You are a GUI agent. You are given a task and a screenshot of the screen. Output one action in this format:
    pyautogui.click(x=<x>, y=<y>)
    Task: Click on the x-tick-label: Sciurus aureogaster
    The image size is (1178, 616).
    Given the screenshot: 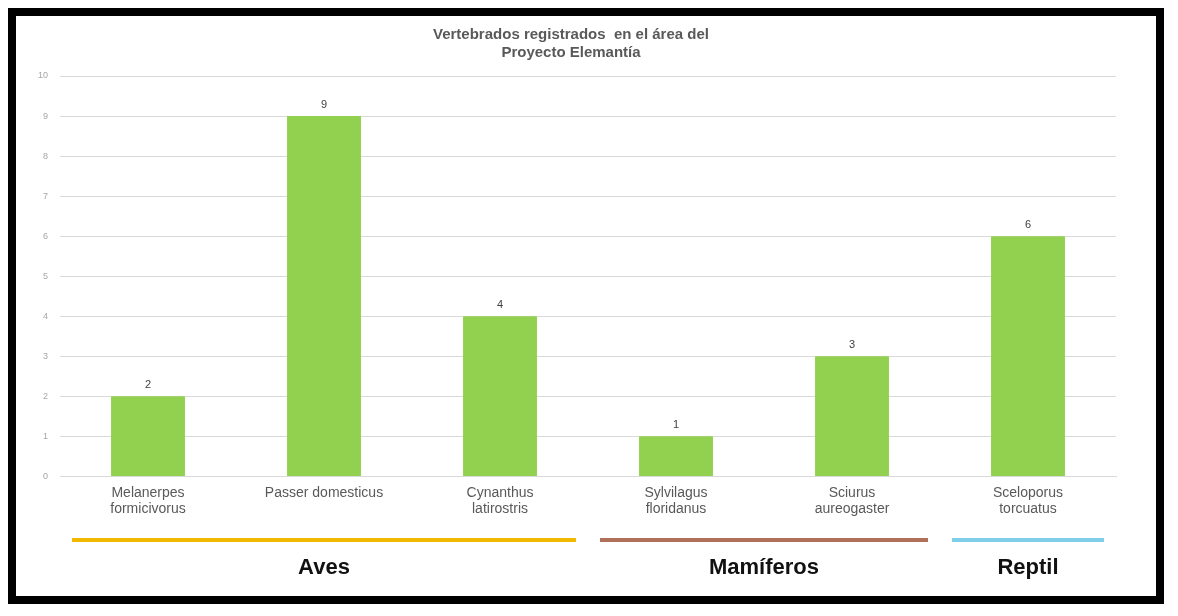 What is the action you would take?
    pyautogui.click(x=852, y=500)
    